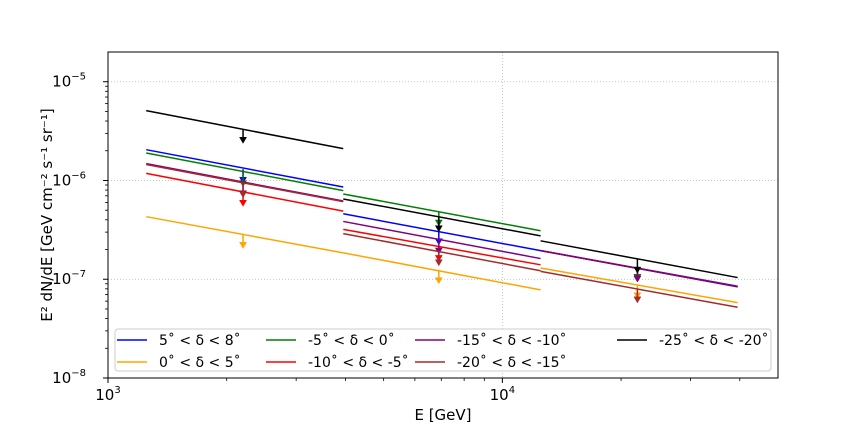 The image size is (864, 432). Describe the element at coordinates (358, 362) in the screenshot. I see `legend-label: -10˚ < δ < -5˚` at that location.